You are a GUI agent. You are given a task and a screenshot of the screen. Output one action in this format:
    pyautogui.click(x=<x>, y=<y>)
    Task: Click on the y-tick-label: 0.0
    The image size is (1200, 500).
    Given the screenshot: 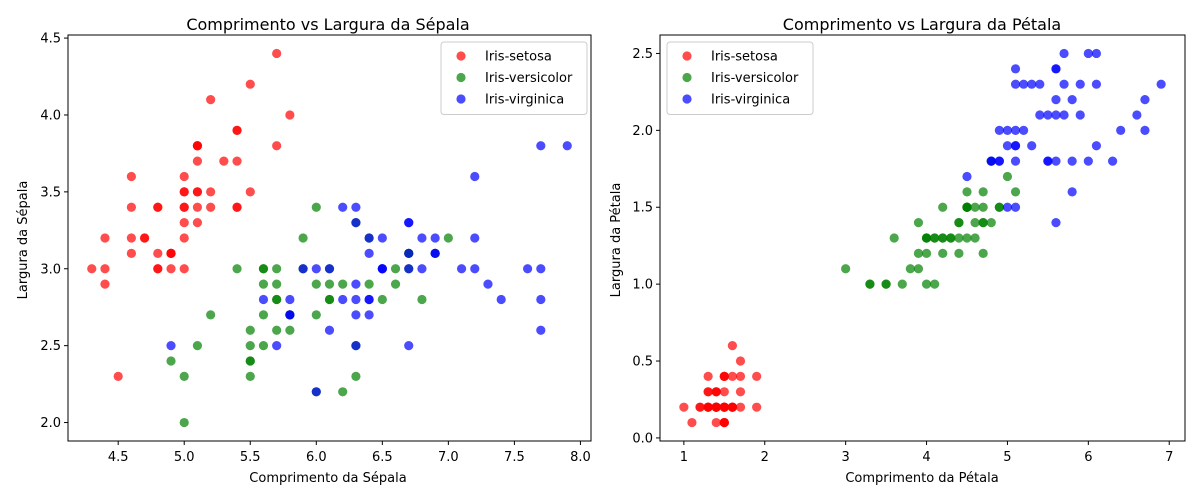 What is the action you would take?
    pyautogui.click(x=642, y=438)
    